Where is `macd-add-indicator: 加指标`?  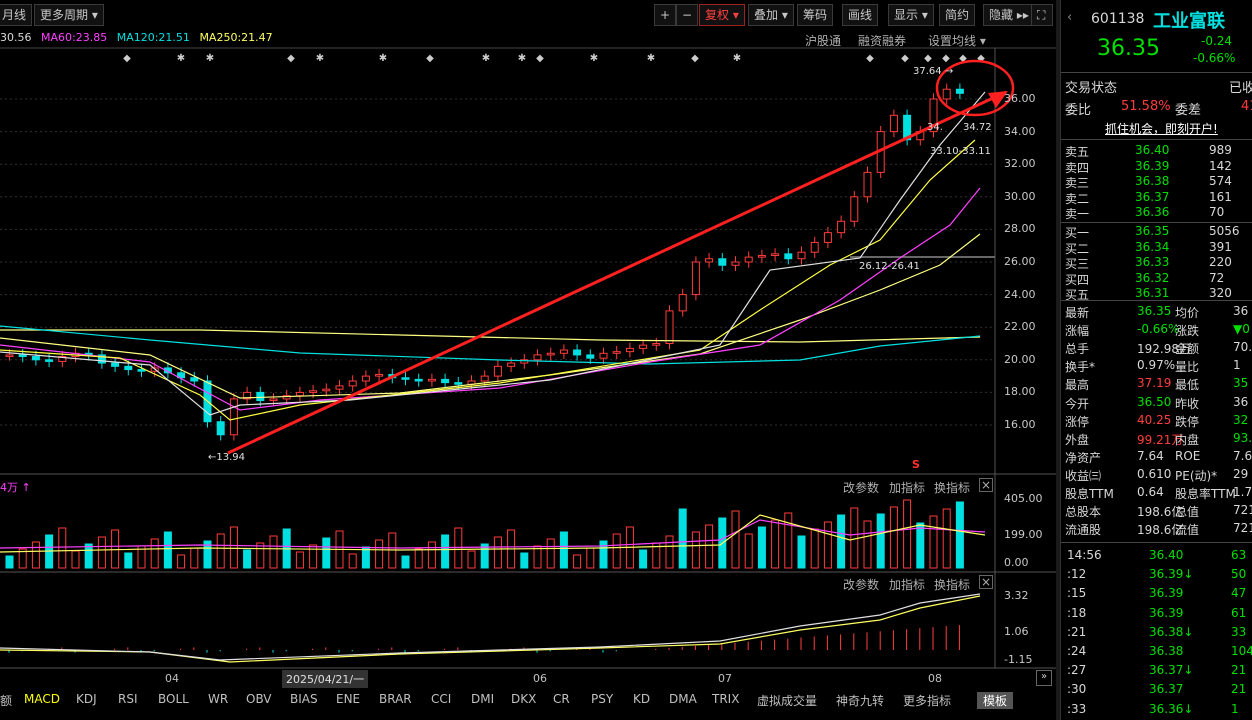
macd-add-indicator: 加指标 is located at coordinates (907, 585).